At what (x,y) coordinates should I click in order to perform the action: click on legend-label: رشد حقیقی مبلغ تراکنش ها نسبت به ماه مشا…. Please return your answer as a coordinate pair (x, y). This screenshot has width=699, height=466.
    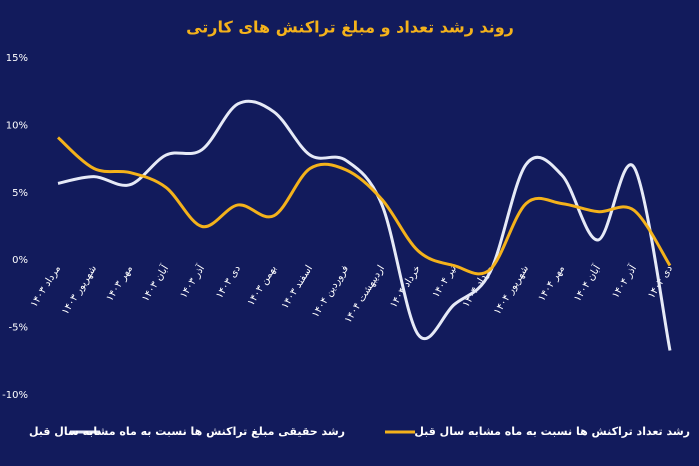
    Looking at the image, I should click on (187, 431).